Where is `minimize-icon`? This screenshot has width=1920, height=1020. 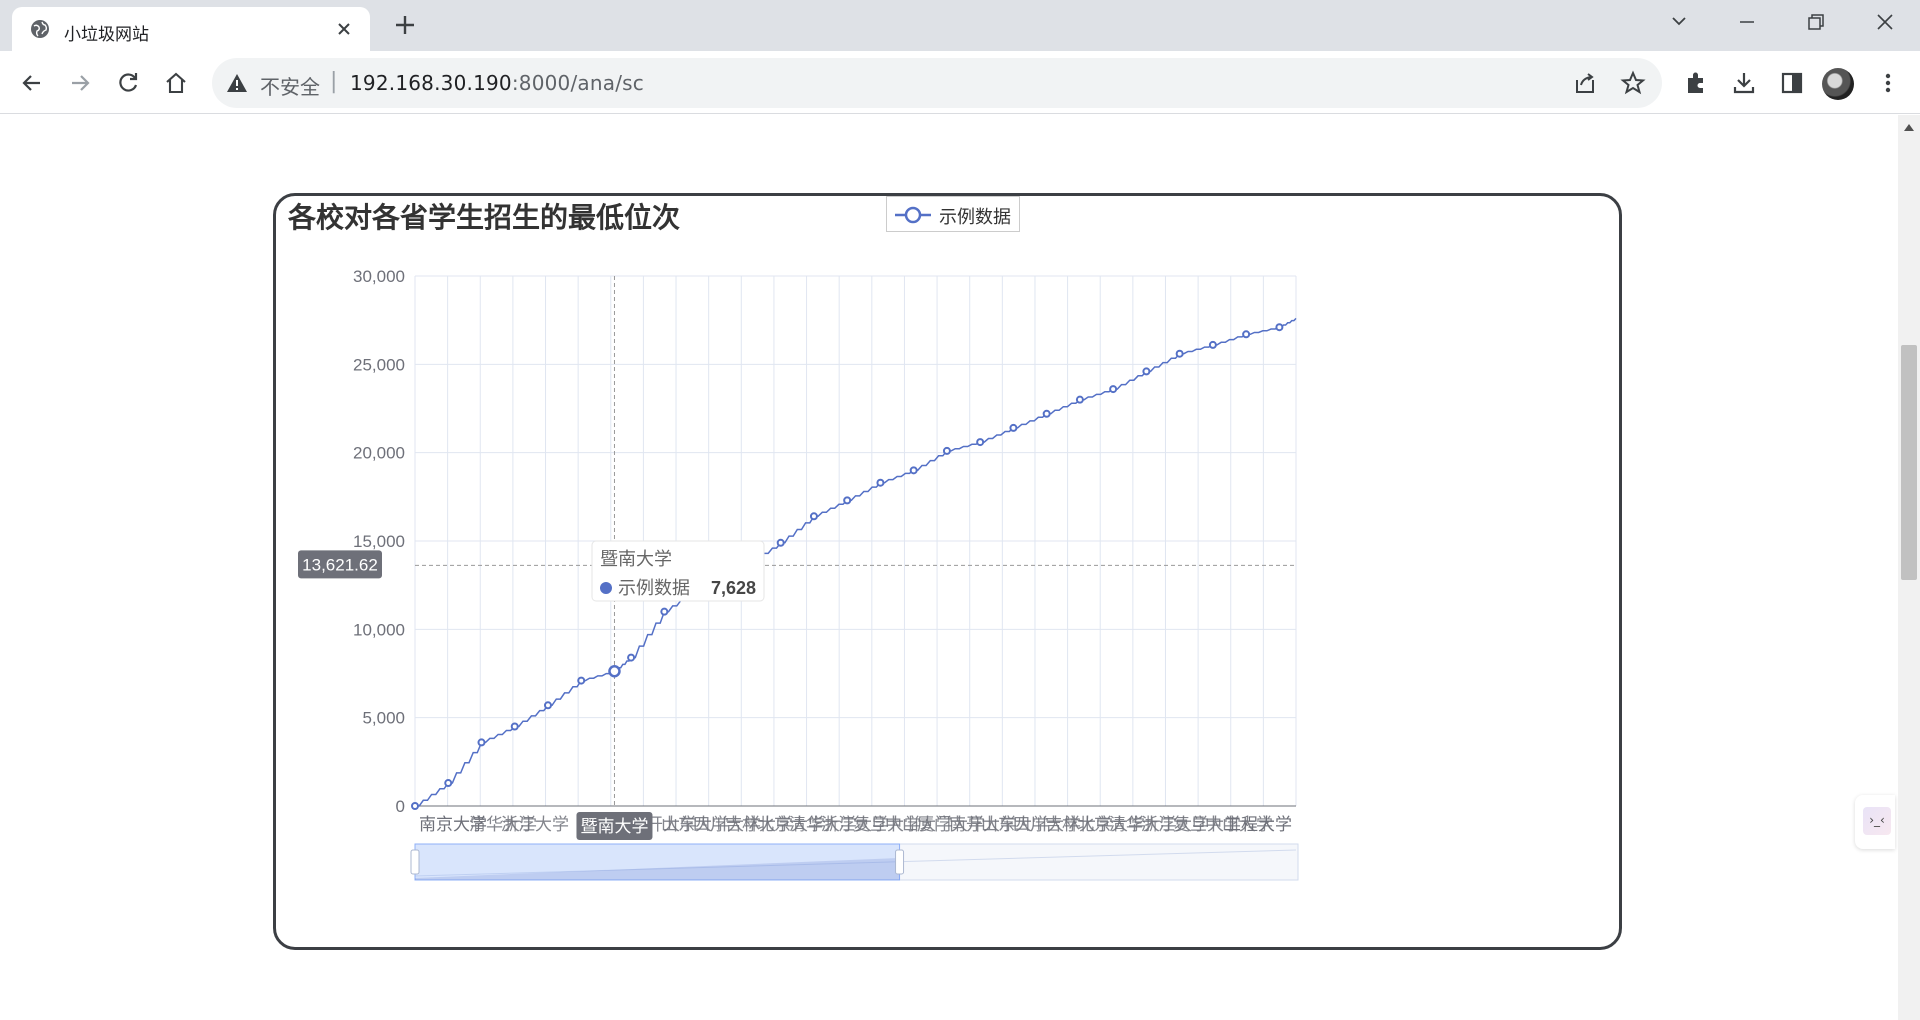 minimize-icon is located at coordinates (1747, 22).